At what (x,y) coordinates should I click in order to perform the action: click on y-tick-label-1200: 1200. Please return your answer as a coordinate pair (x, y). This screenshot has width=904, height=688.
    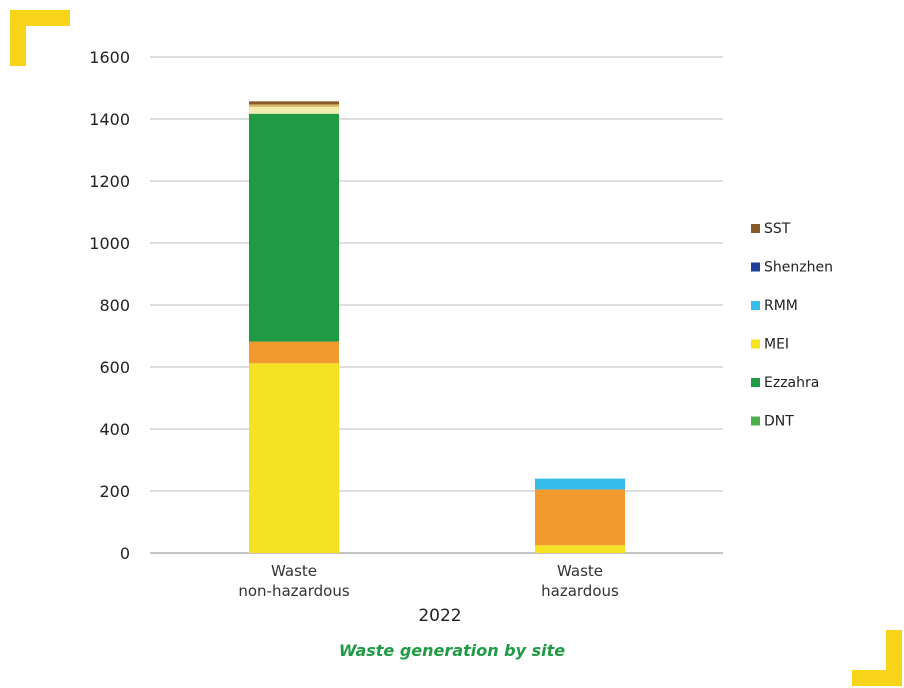
    Looking at the image, I should click on (109, 181).